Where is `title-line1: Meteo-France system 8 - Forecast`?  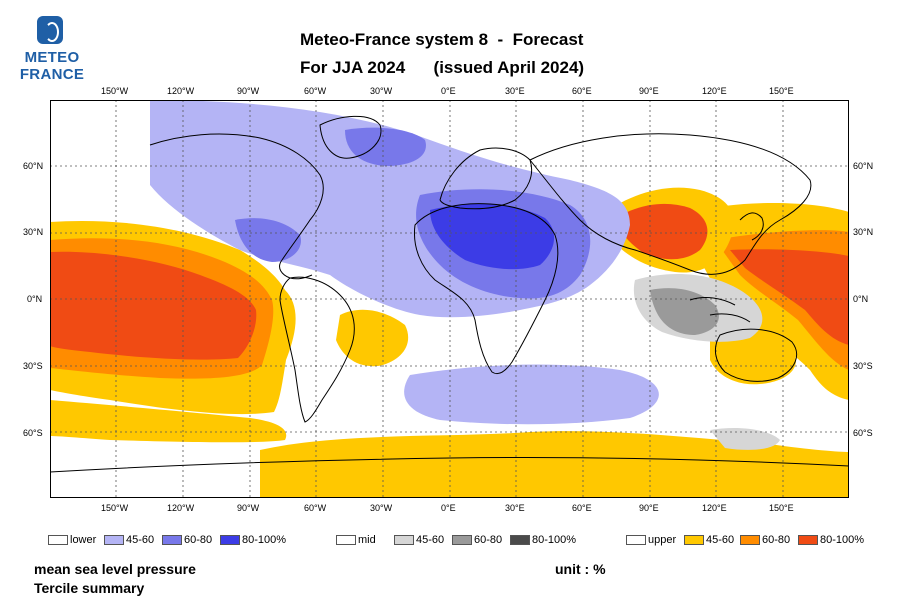
title-line1: Meteo-France system 8 - Forecast is located at coordinates (442, 39).